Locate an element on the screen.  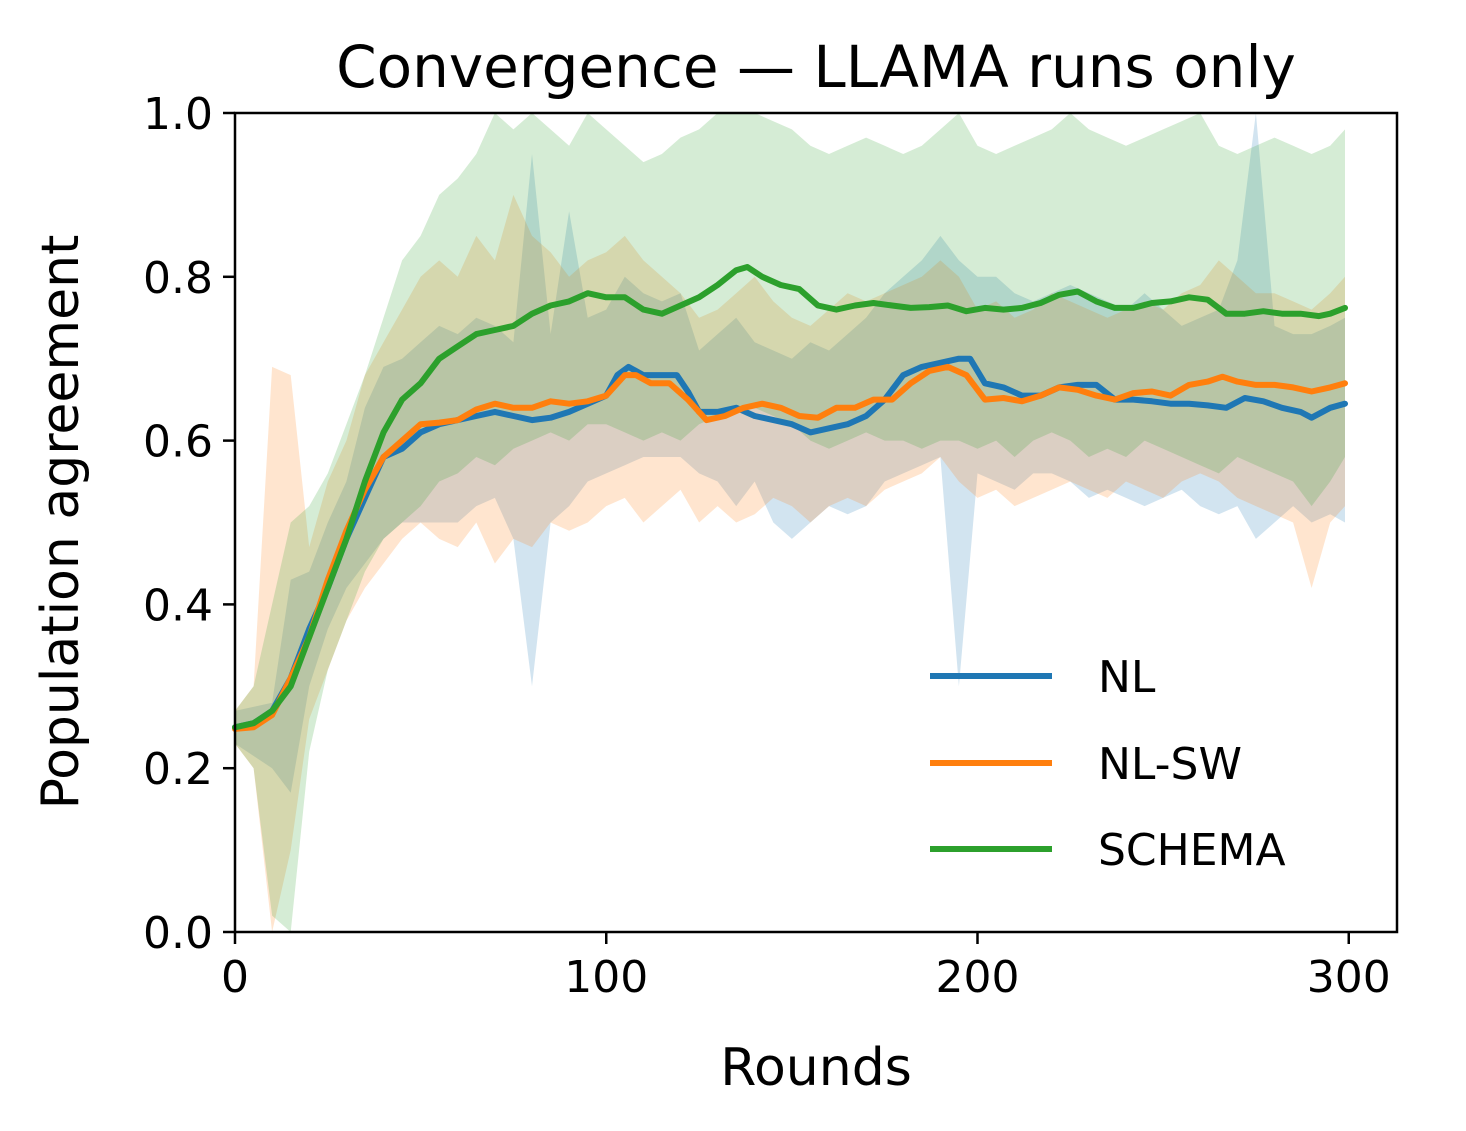
x-tick-label: 100 is located at coordinates (606, 977).